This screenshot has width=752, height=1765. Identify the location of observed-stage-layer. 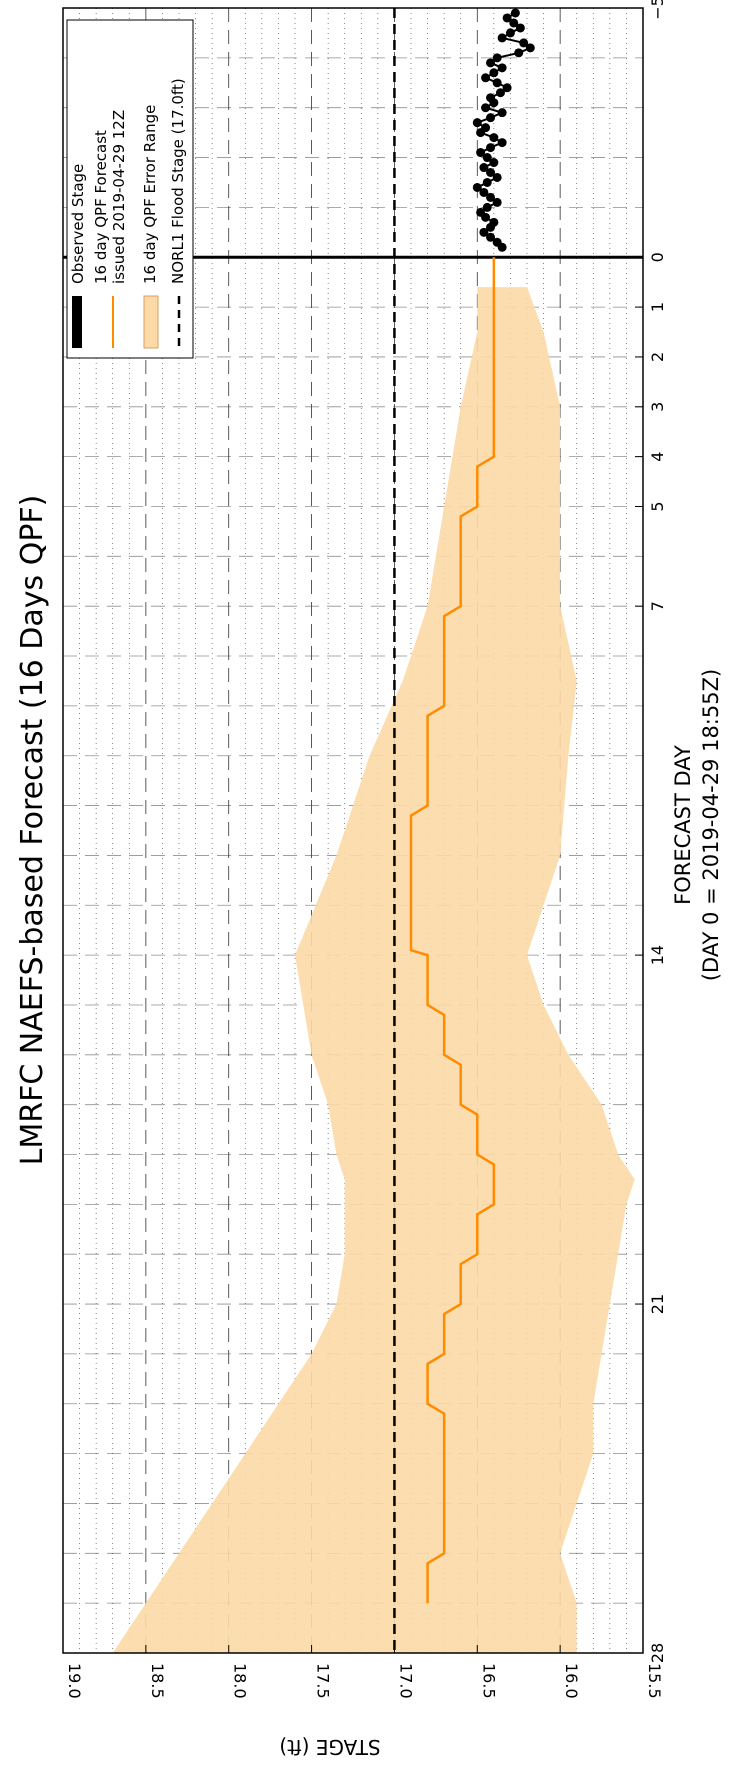
(503, 130).